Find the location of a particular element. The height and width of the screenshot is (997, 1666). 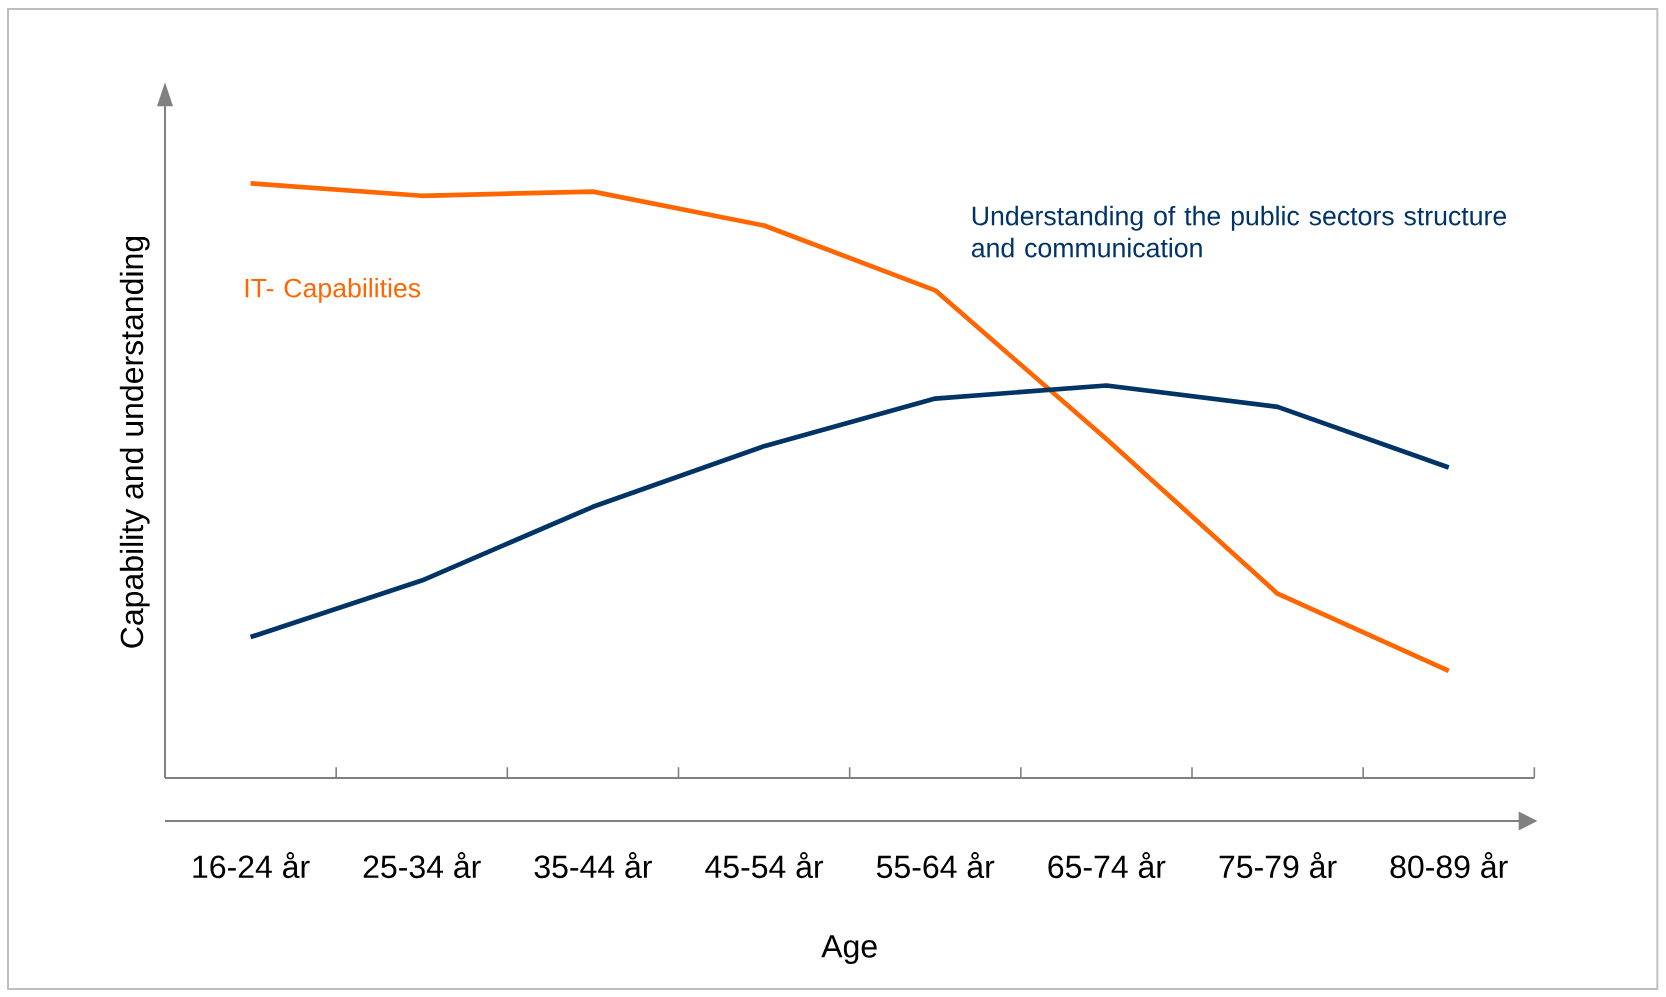

x-tick-label: 45-54 år is located at coordinates (764, 865).